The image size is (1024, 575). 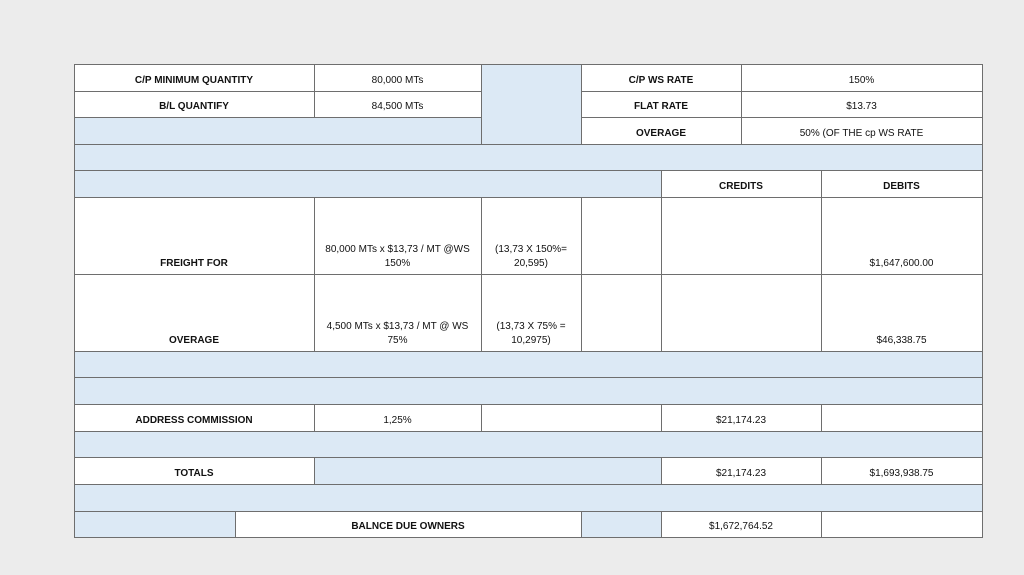 What do you see at coordinates (901, 312) in the screenshot?
I see `table-cell: $46,338.75` at bounding box center [901, 312].